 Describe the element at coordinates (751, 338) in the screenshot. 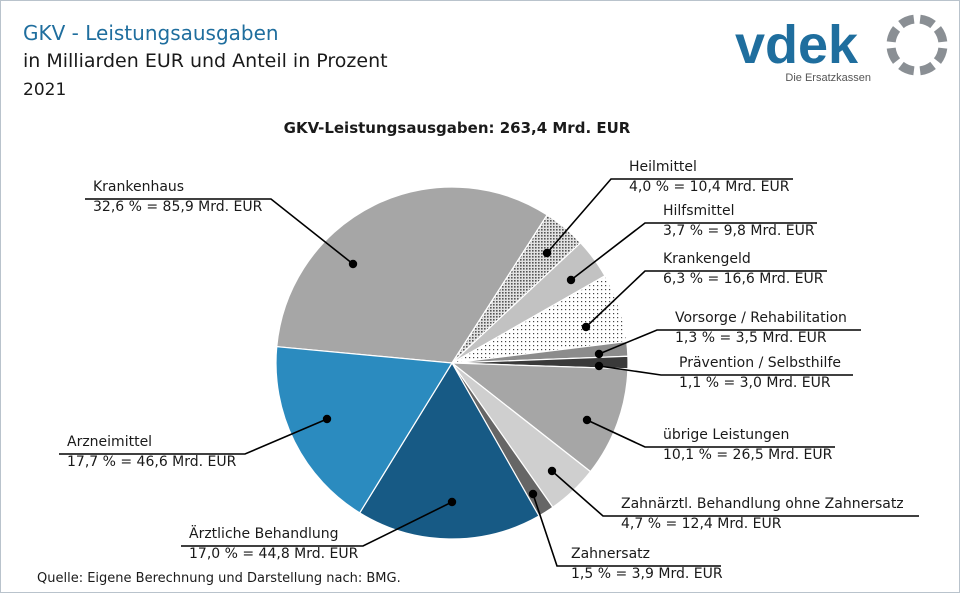

I see `slice-value: 1,3 % = 3,5 Mrd. EUR` at that location.